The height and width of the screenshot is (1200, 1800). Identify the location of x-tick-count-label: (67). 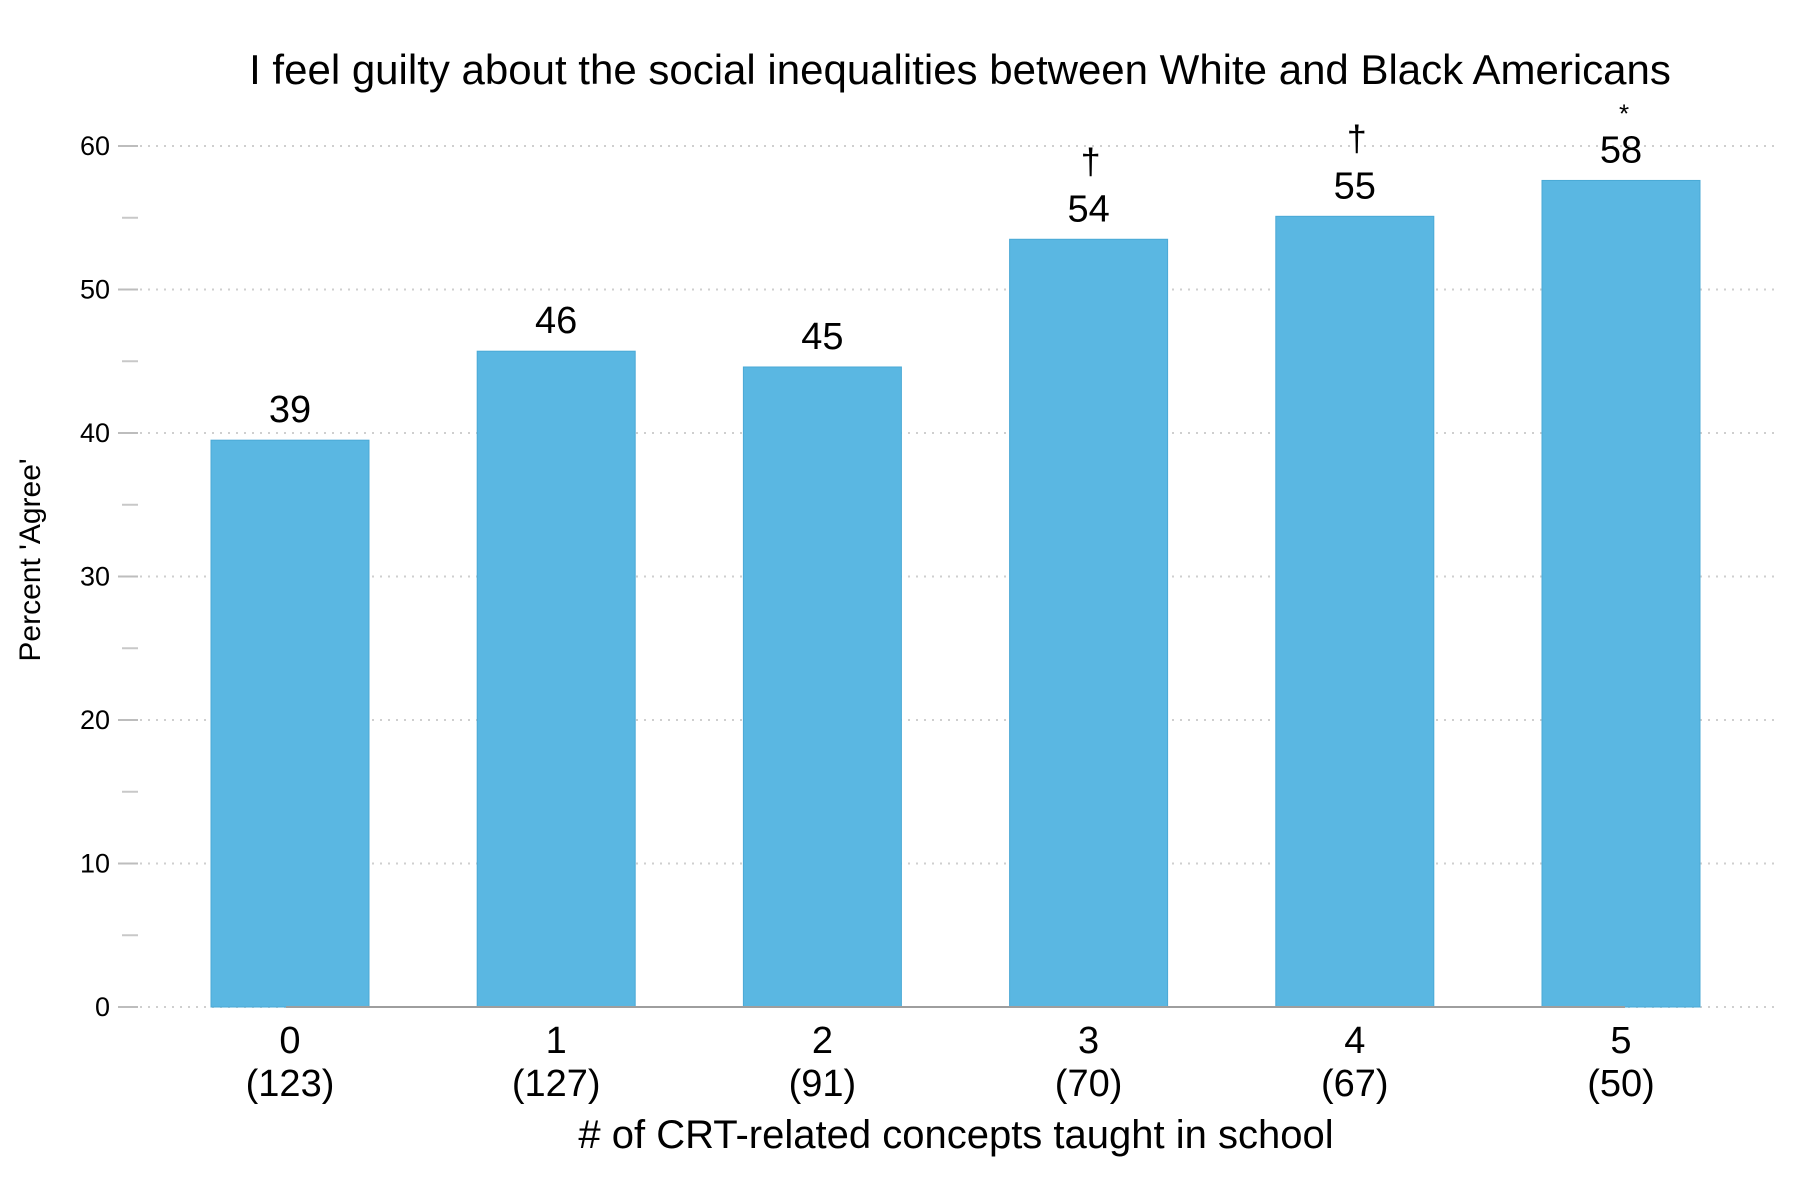
(1355, 1084).